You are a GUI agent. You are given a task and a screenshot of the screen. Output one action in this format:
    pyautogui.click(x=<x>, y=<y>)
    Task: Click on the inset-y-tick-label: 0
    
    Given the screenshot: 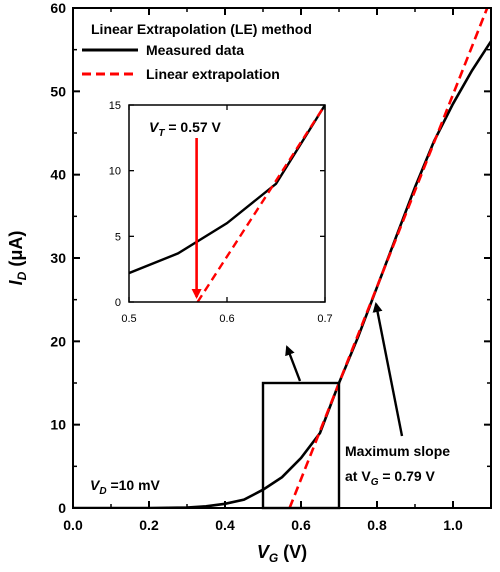 What is the action you would take?
    pyautogui.click(x=118, y=303)
    